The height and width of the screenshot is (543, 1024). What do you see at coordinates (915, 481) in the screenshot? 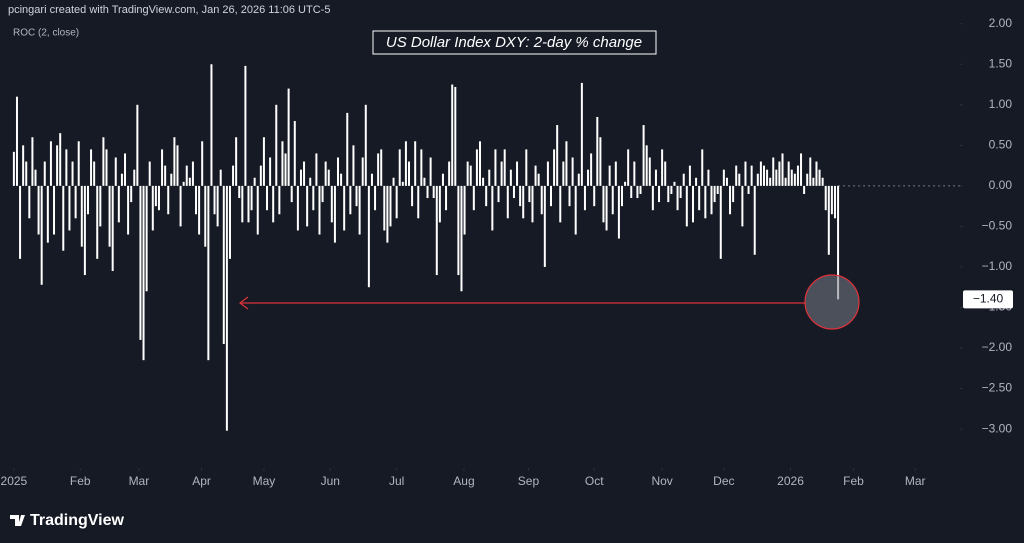
I see `x-tick-label: Mar` at bounding box center [915, 481].